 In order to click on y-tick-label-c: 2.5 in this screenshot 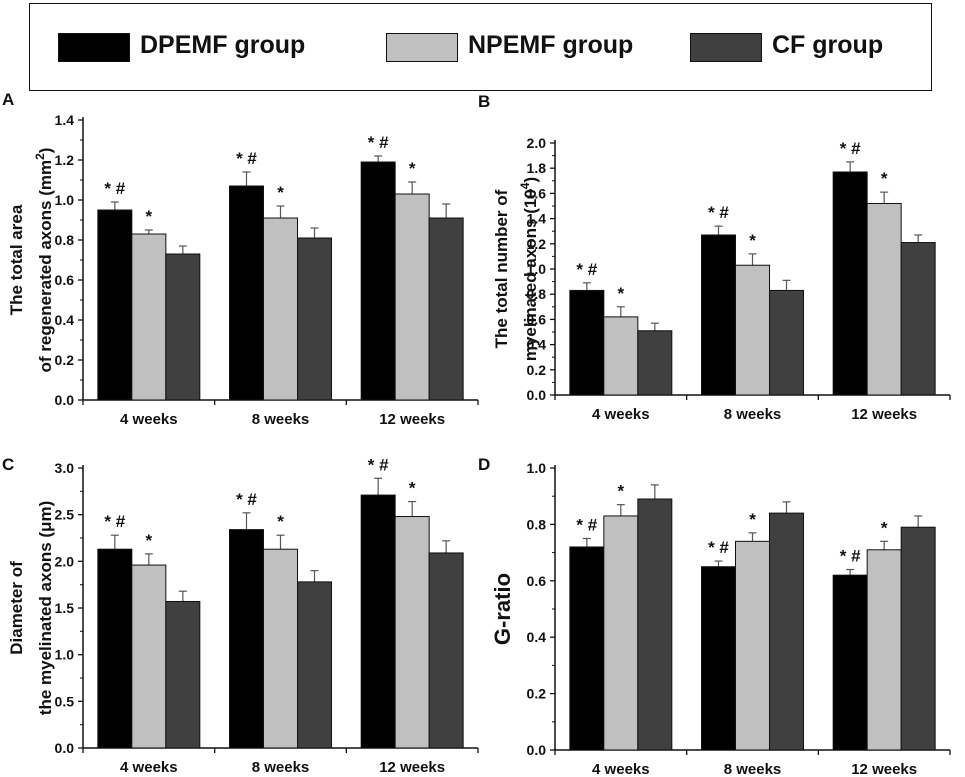, I will do `click(65, 515)`.